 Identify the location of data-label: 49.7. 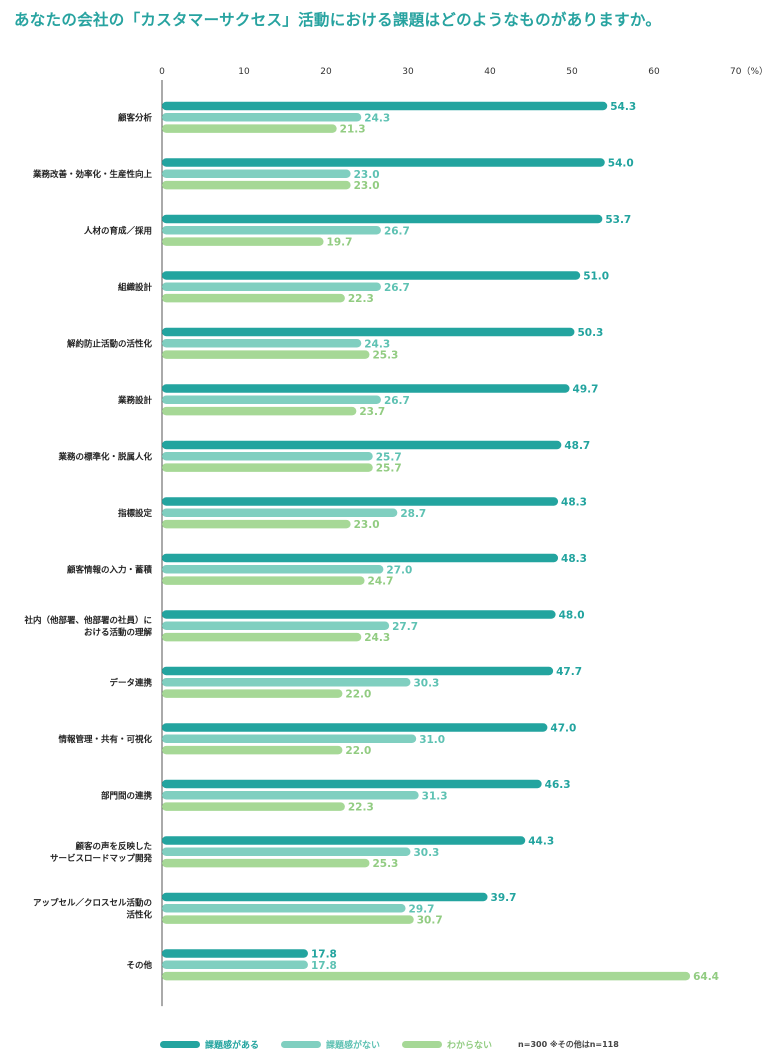
(586, 390).